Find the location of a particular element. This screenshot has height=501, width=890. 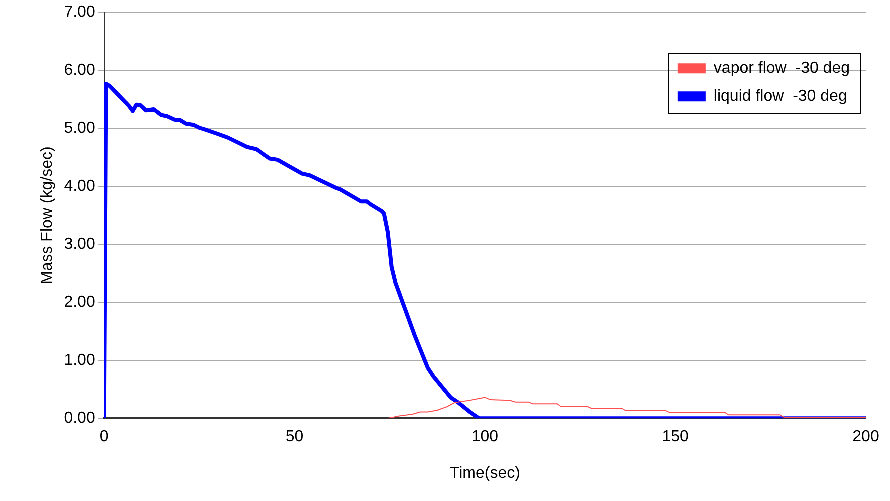

x-tick-label: 200 is located at coordinates (866, 437).